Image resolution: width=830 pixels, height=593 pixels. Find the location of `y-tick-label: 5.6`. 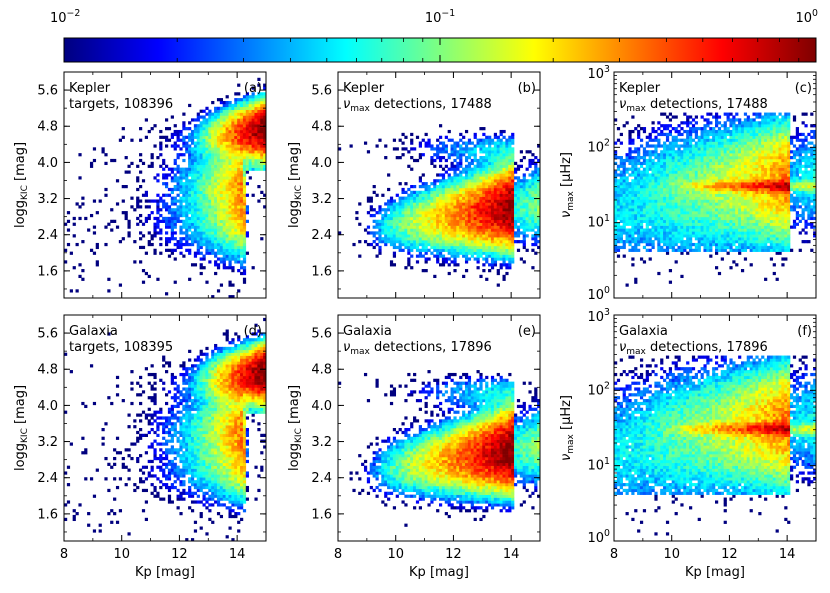

y-tick-label: 5.6 is located at coordinates (321, 91).